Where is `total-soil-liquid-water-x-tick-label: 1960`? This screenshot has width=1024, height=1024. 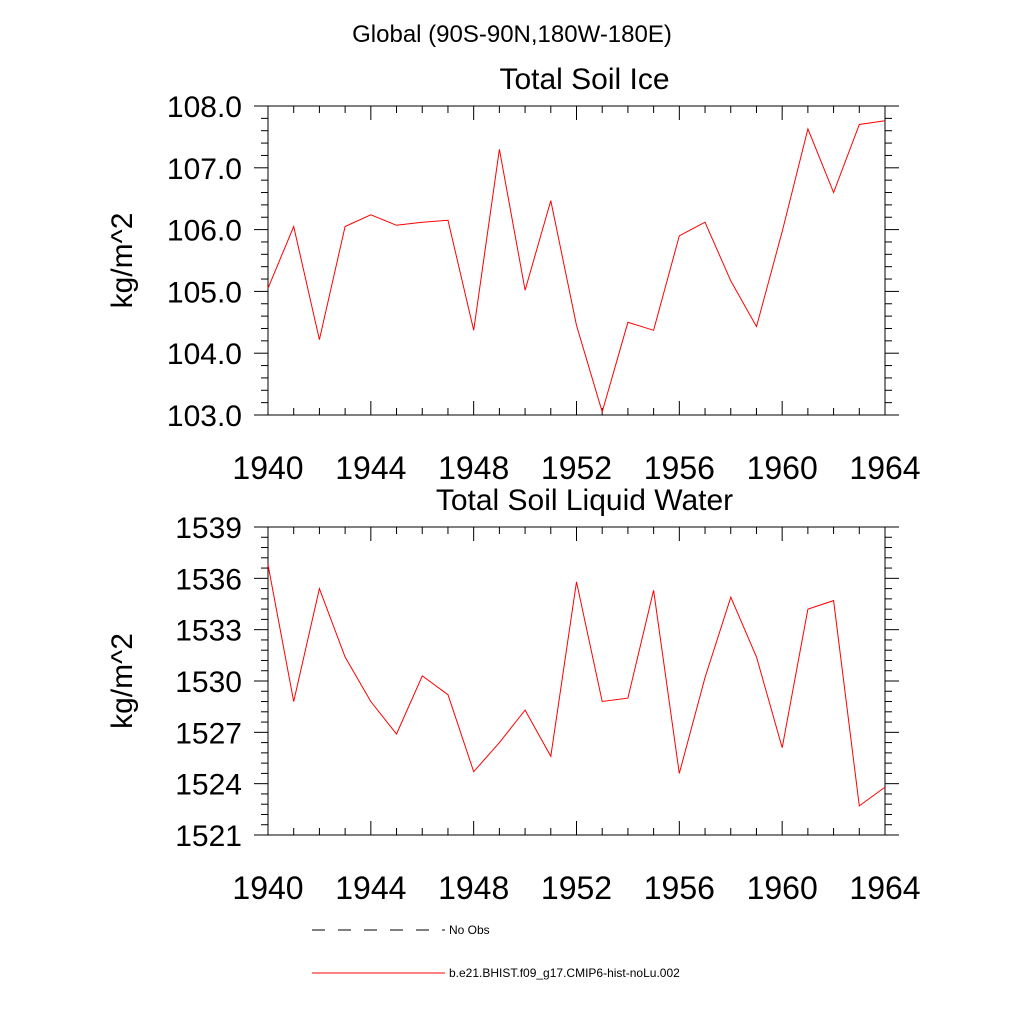 total-soil-liquid-water-x-tick-label: 1960 is located at coordinates (782, 888).